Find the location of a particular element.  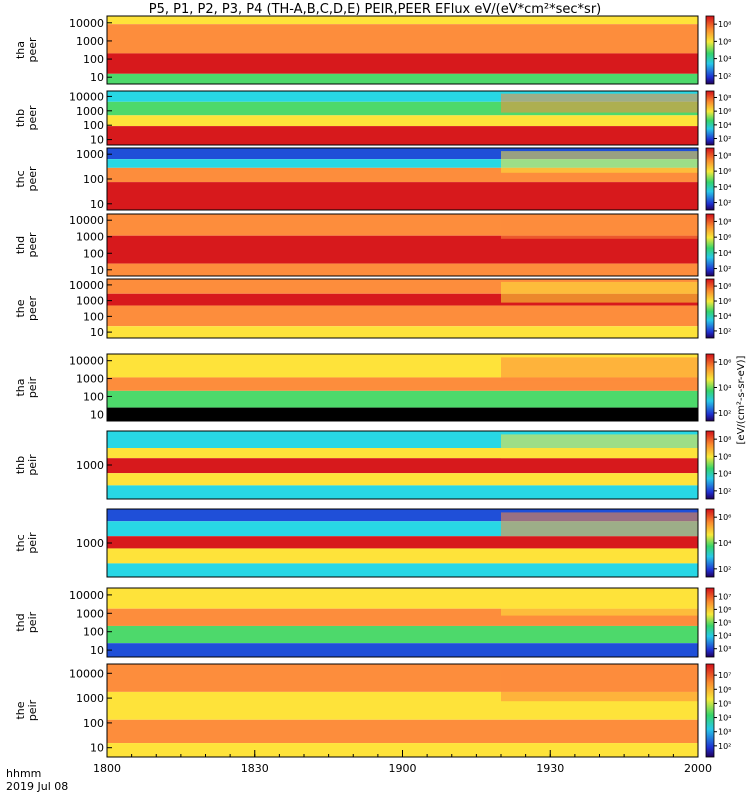

panel-thd-peir: 10 100 1000 10000 thd peir 10³ 10⁴ 10⁵ 10⁶ 10⁷ is located at coordinates (372, 622).